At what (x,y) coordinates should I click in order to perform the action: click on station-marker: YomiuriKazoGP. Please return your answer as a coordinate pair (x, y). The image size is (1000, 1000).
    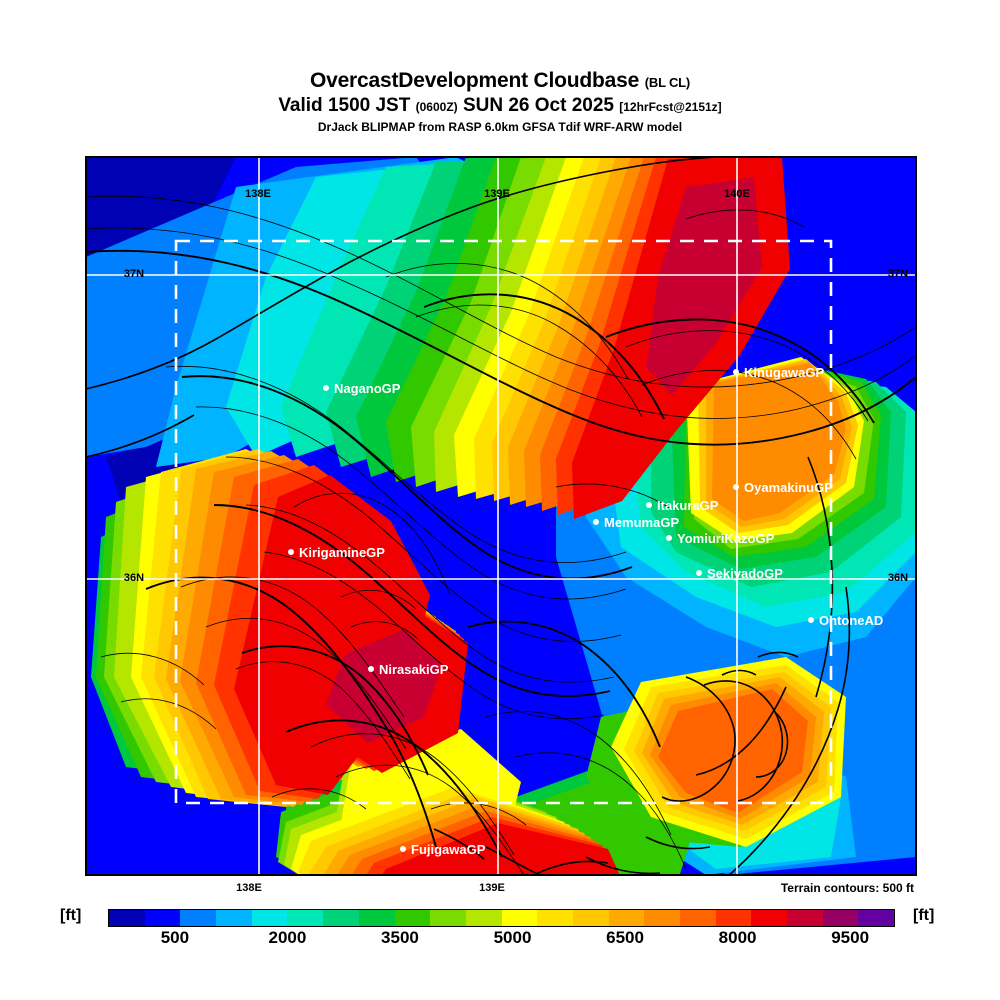
    Looking at the image, I should click on (720, 538).